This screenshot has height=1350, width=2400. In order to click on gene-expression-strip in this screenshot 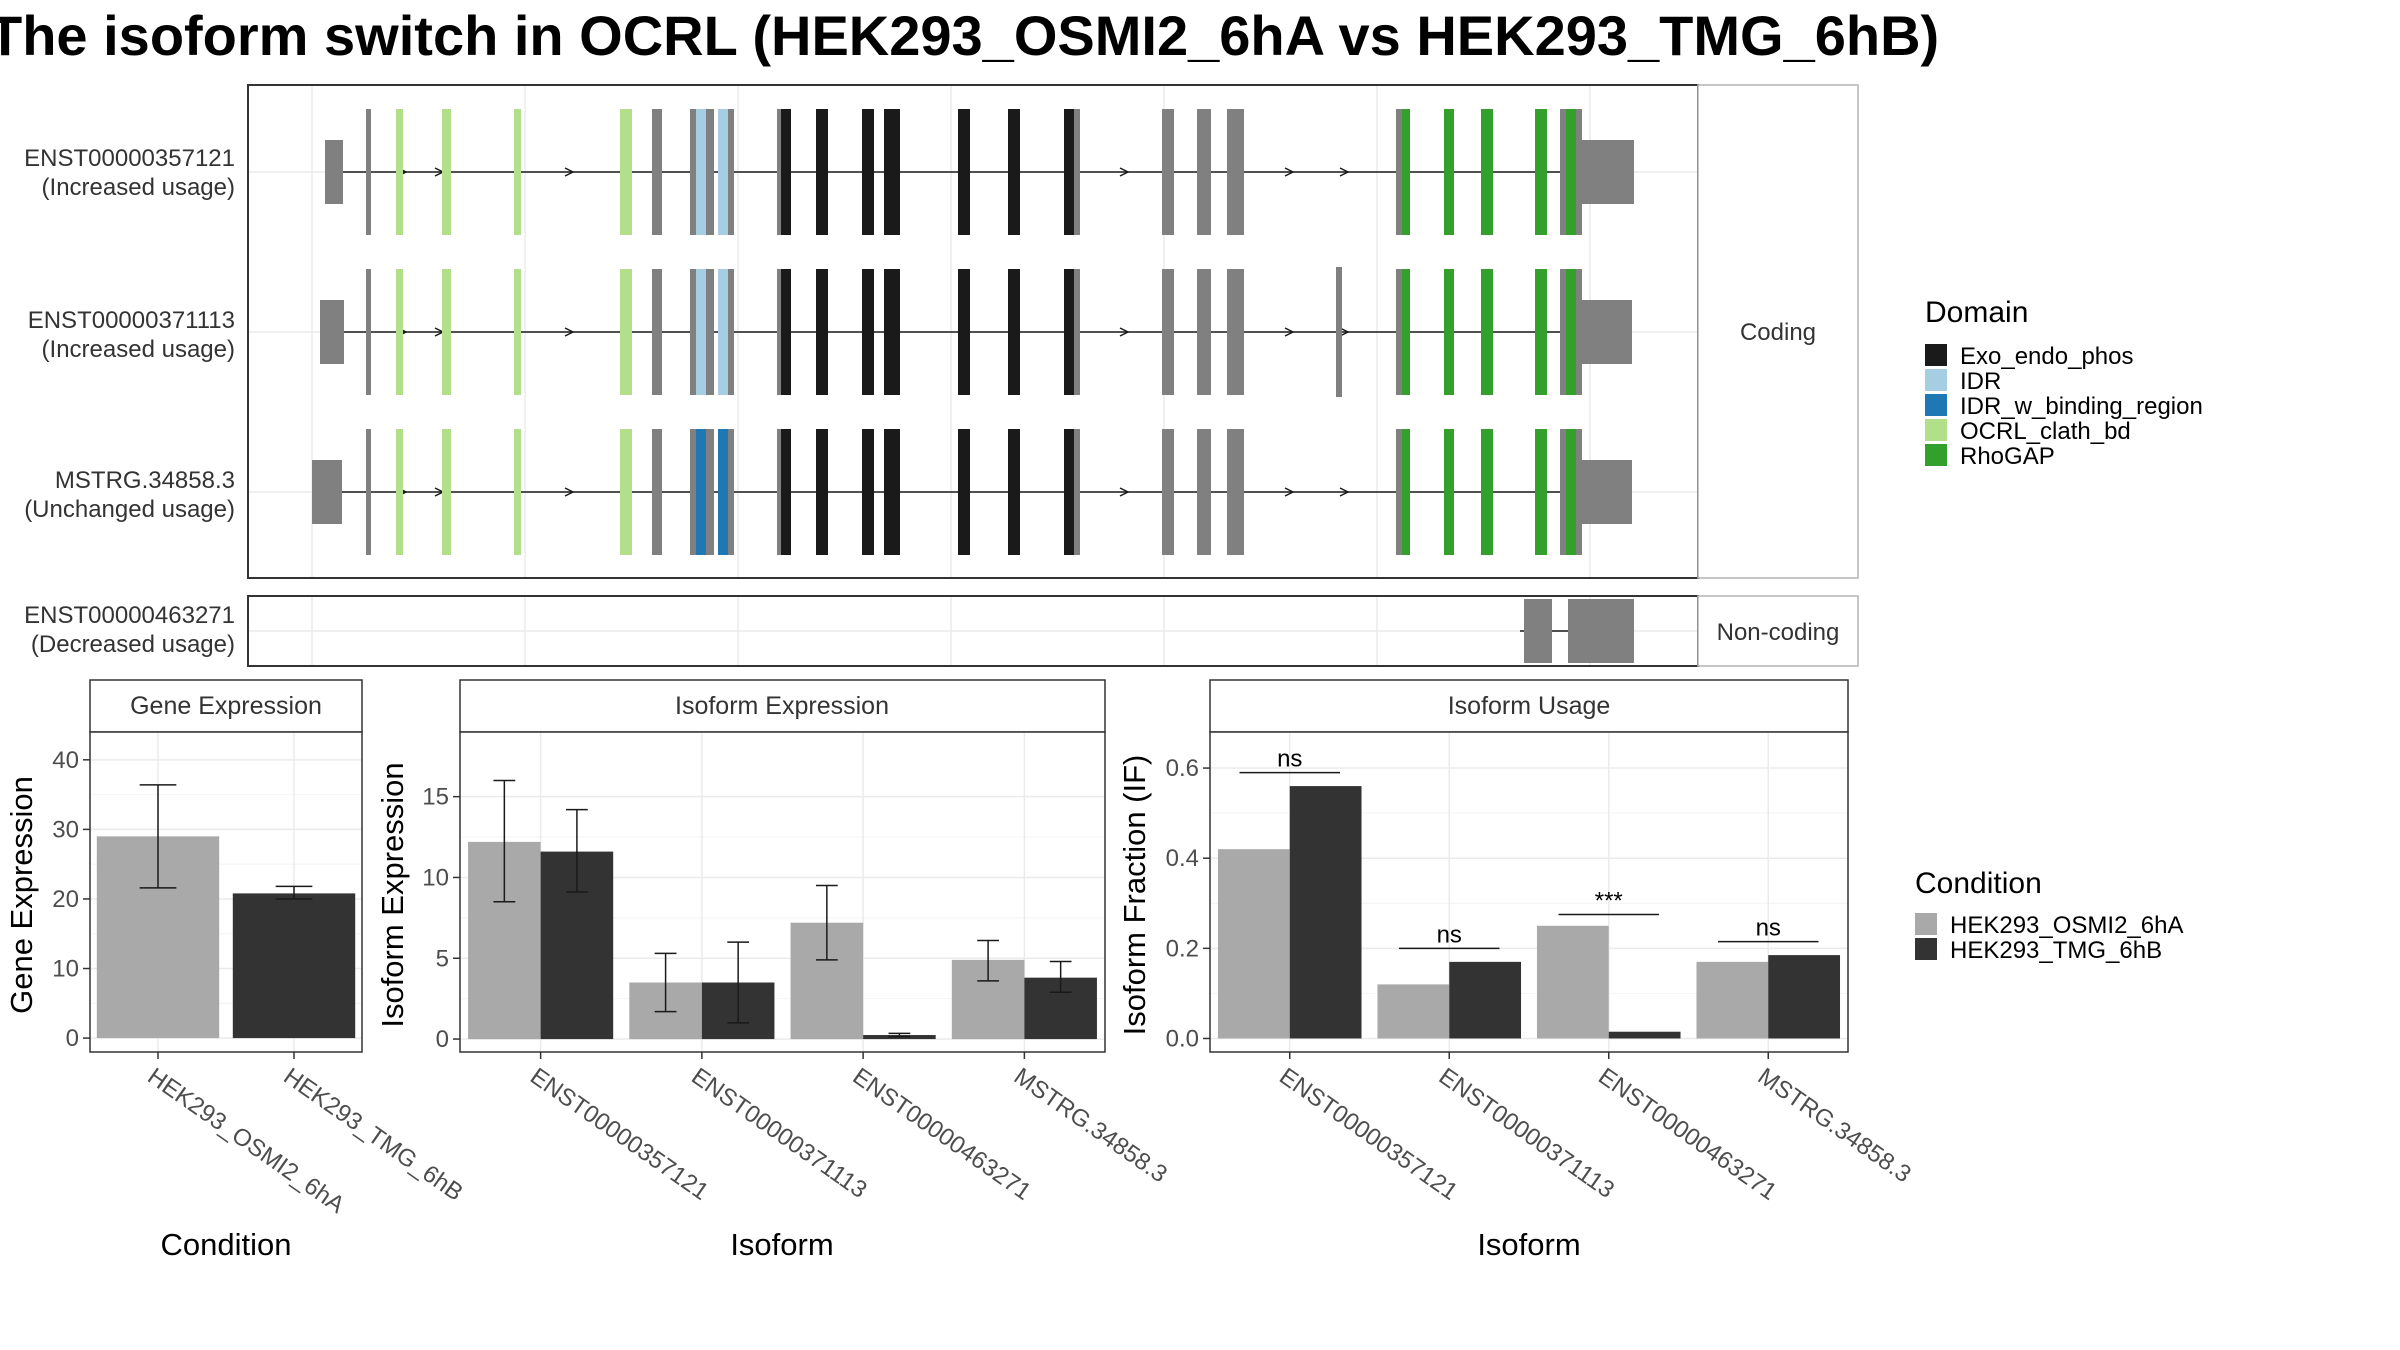, I will do `click(226, 706)`.